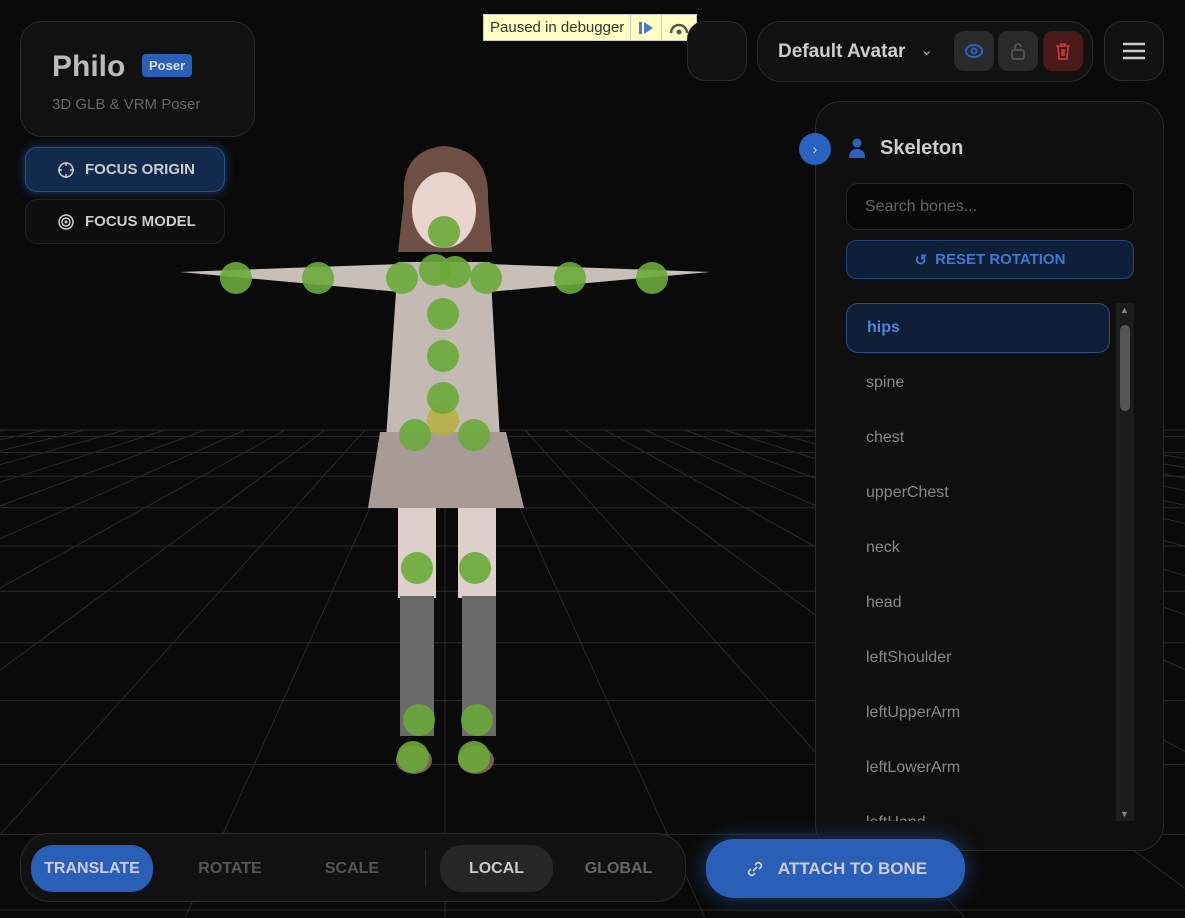 Image resolution: width=1185 pixels, height=918 pixels. I want to click on bone-item-leftShoulder: leftShoulder, so click(909, 657).